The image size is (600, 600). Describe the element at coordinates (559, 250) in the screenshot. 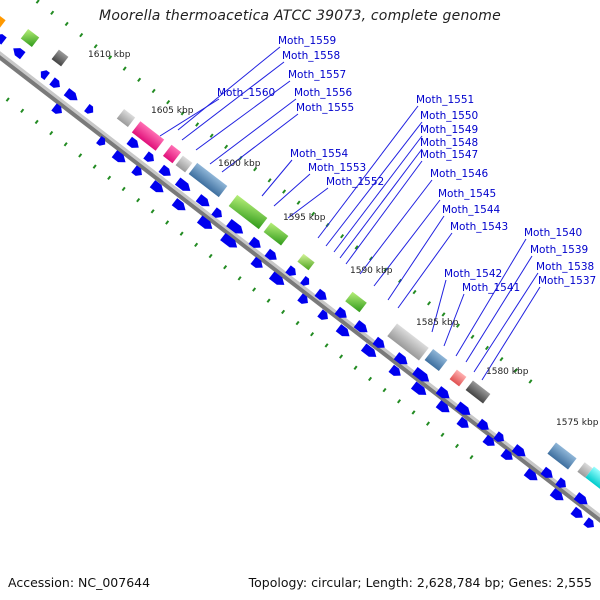

I see `gene-label: Moth_1539` at that location.